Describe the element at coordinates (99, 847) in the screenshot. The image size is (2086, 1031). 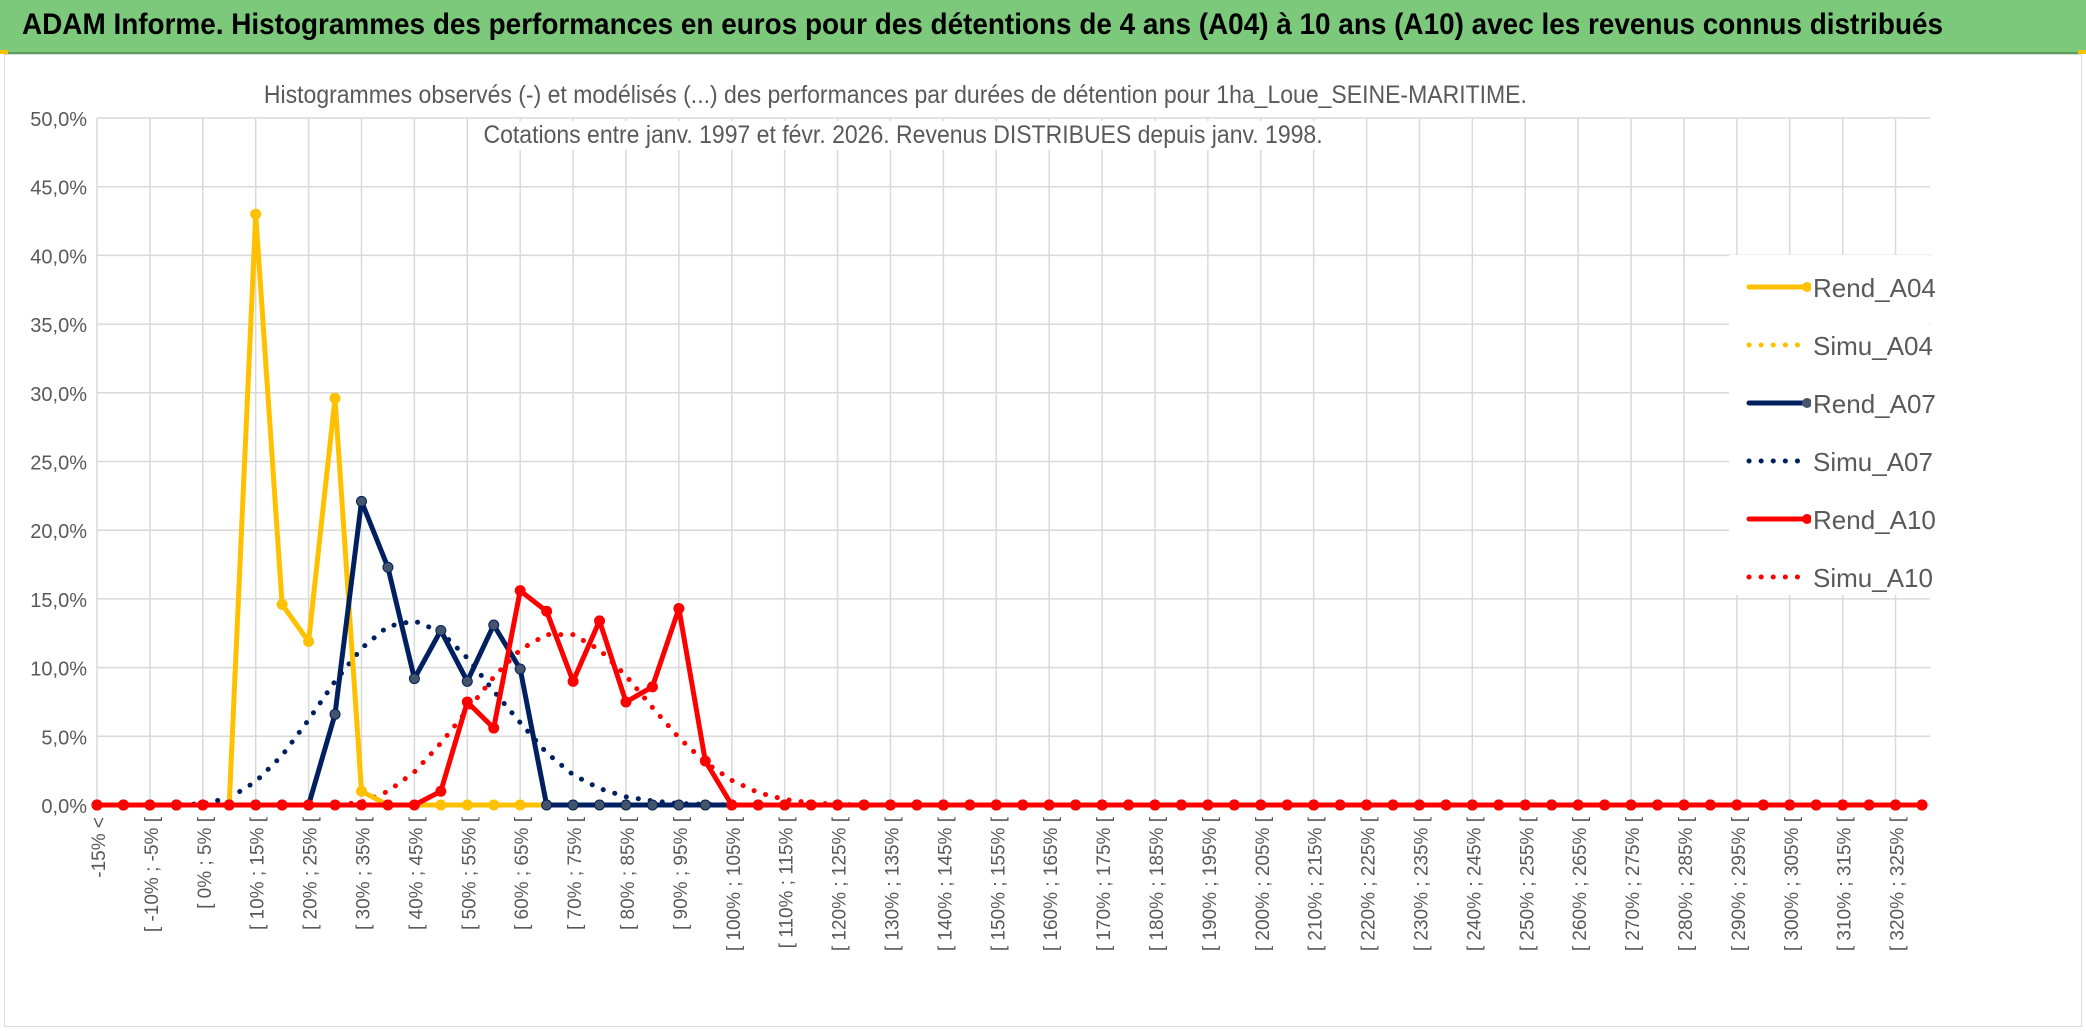
I see `x-tick-label: -15% <` at that location.